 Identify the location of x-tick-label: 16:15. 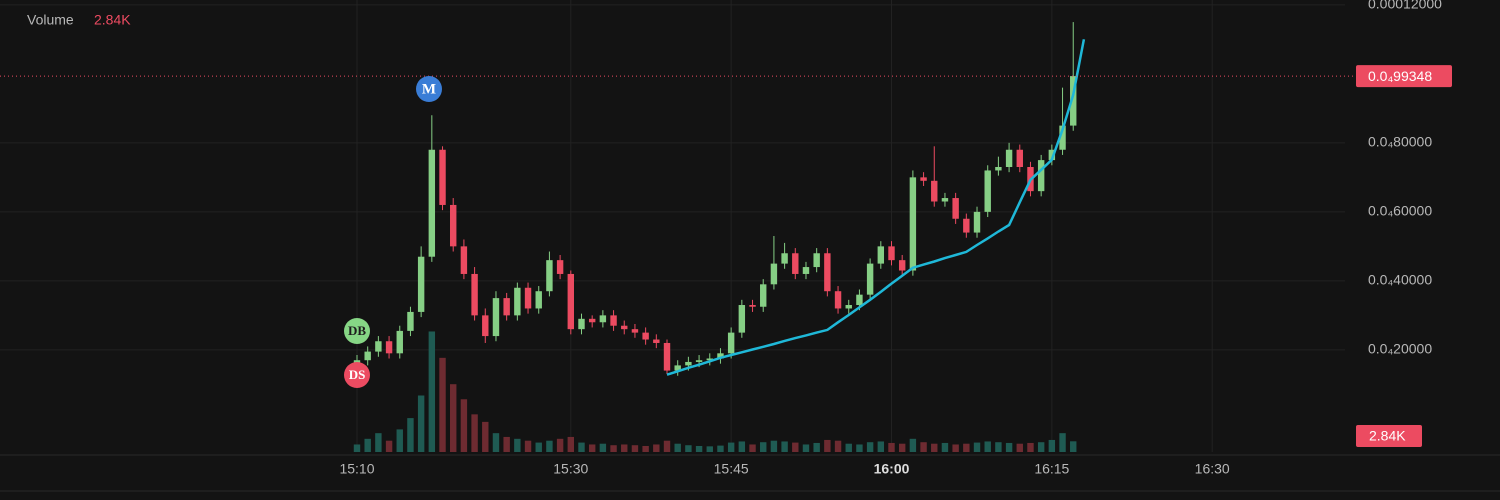
(1051, 469).